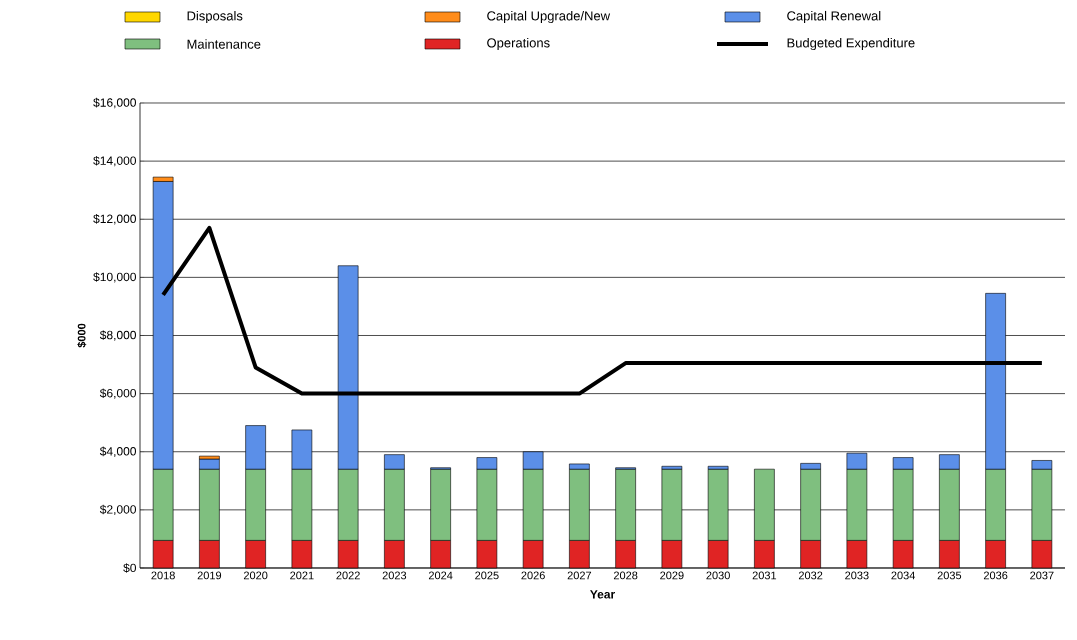 The width and height of the screenshot is (1077, 640). What do you see at coordinates (394, 575) in the screenshot?
I see `x-tick-label: 2023` at bounding box center [394, 575].